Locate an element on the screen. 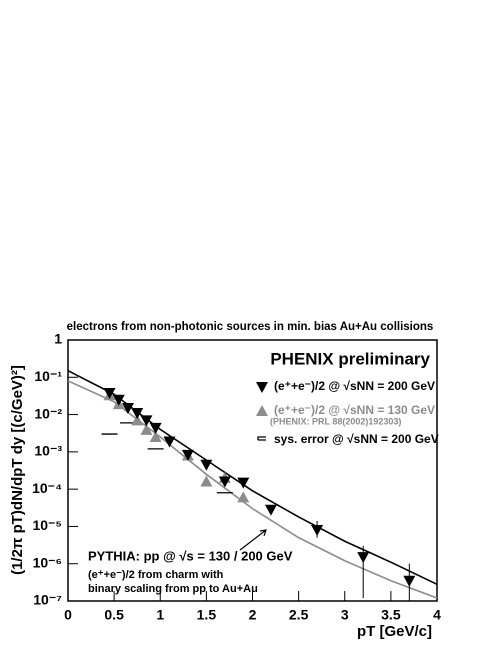 The image size is (498, 645). x-tick-label: 0 is located at coordinates (68, 615).